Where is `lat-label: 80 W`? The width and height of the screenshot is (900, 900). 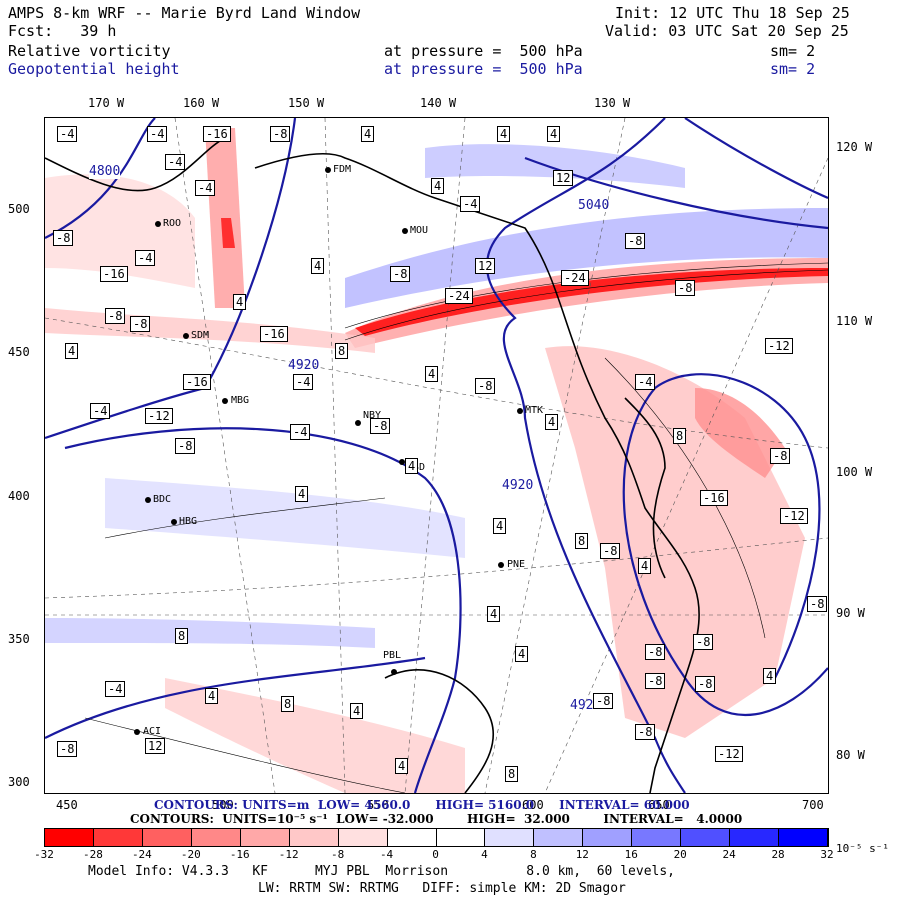
lat-label: 80 W is located at coordinates (850, 755).